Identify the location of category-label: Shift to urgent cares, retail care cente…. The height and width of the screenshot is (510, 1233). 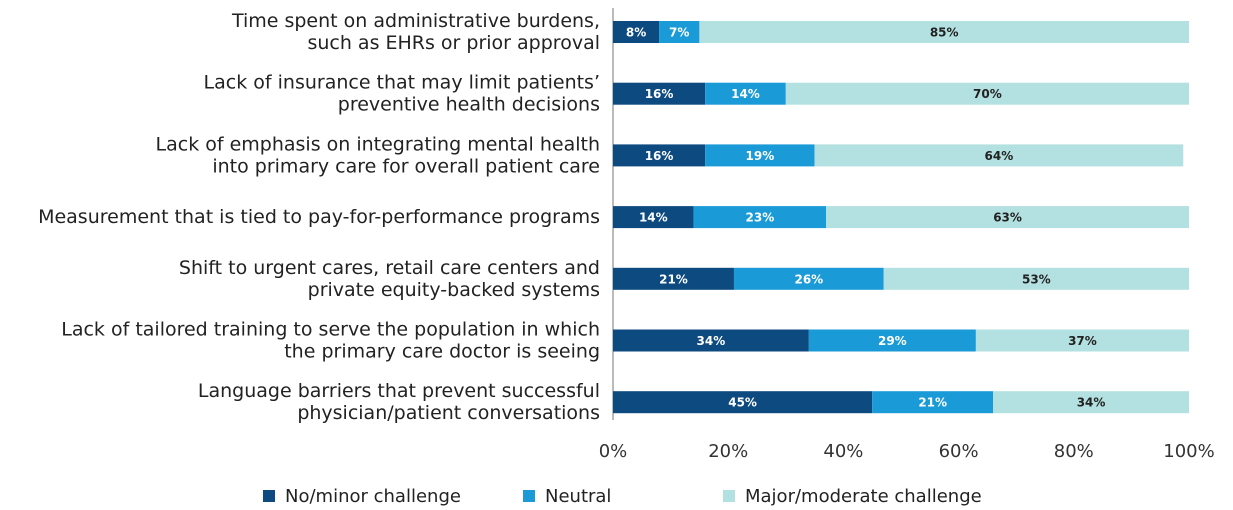
(389, 278).